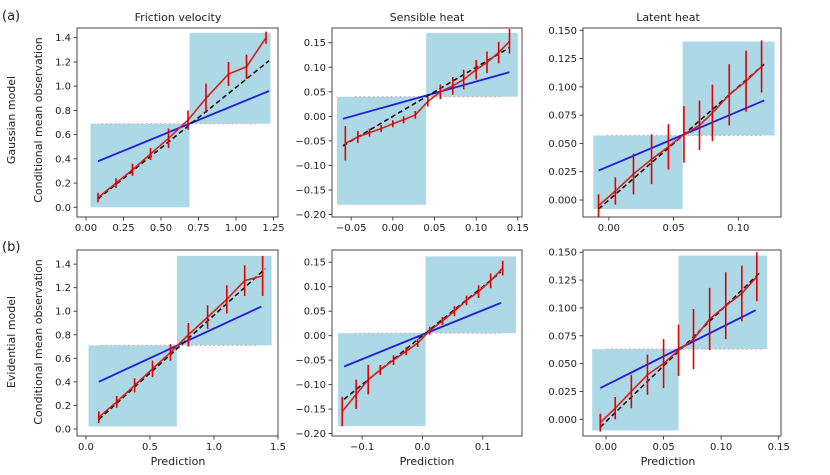  Describe the element at coordinates (63, 265) in the screenshot. I see `y-tick-label: 1.4` at that location.